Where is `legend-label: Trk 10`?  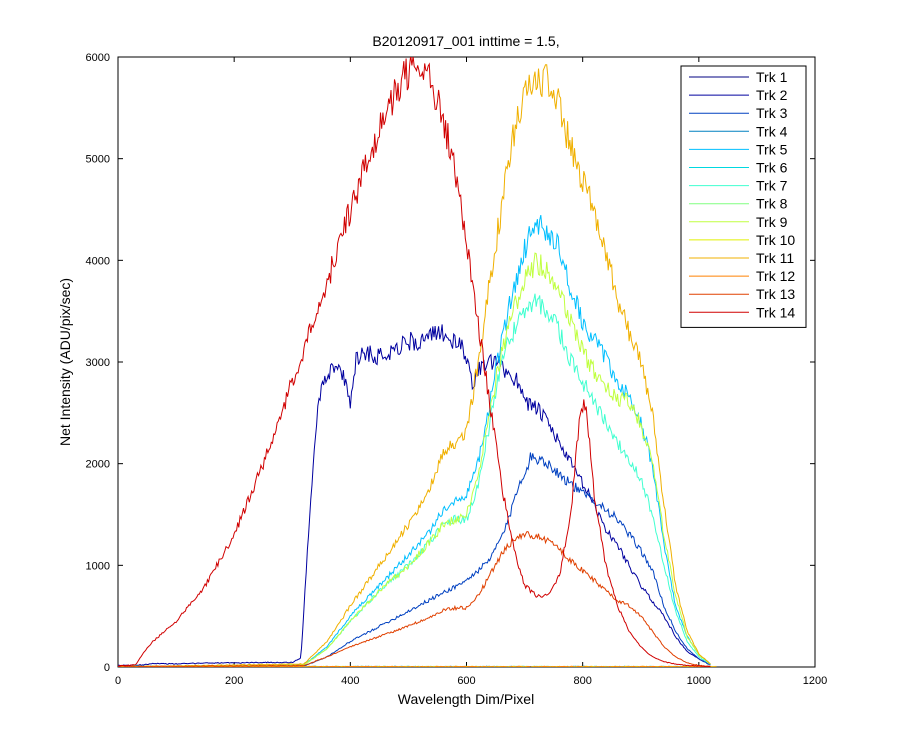
legend-label: Trk 10 is located at coordinates (775, 240).